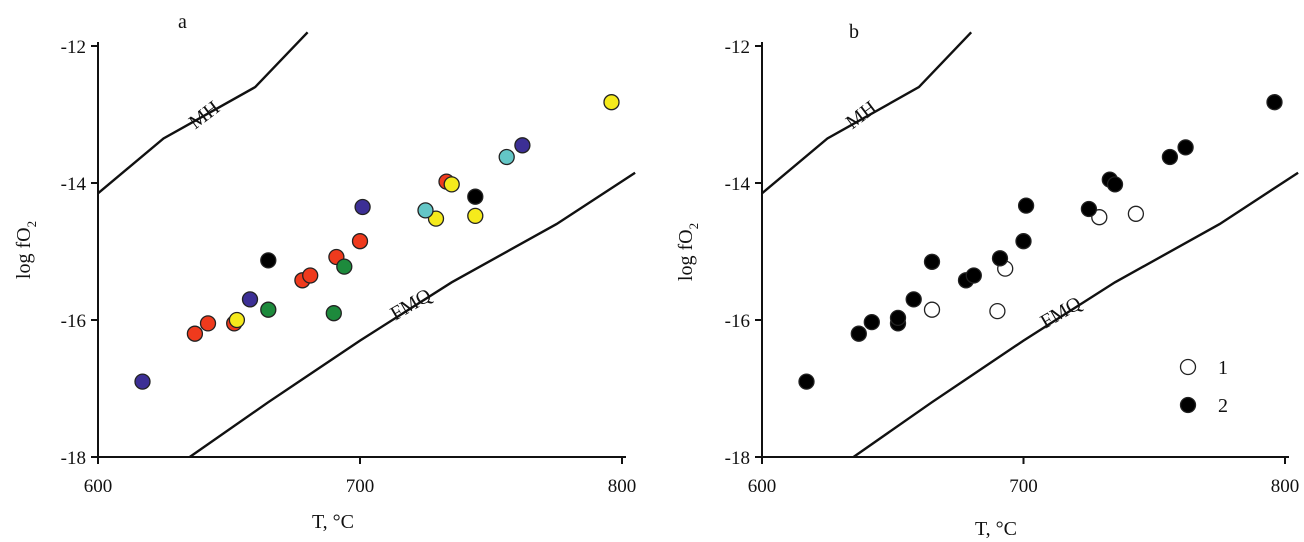 Image resolution: width=1304 pixels, height=542 pixels. What do you see at coordinates (1223, 406) in the screenshot?
I see `legend-label: 2` at bounding box center [1223, 406].